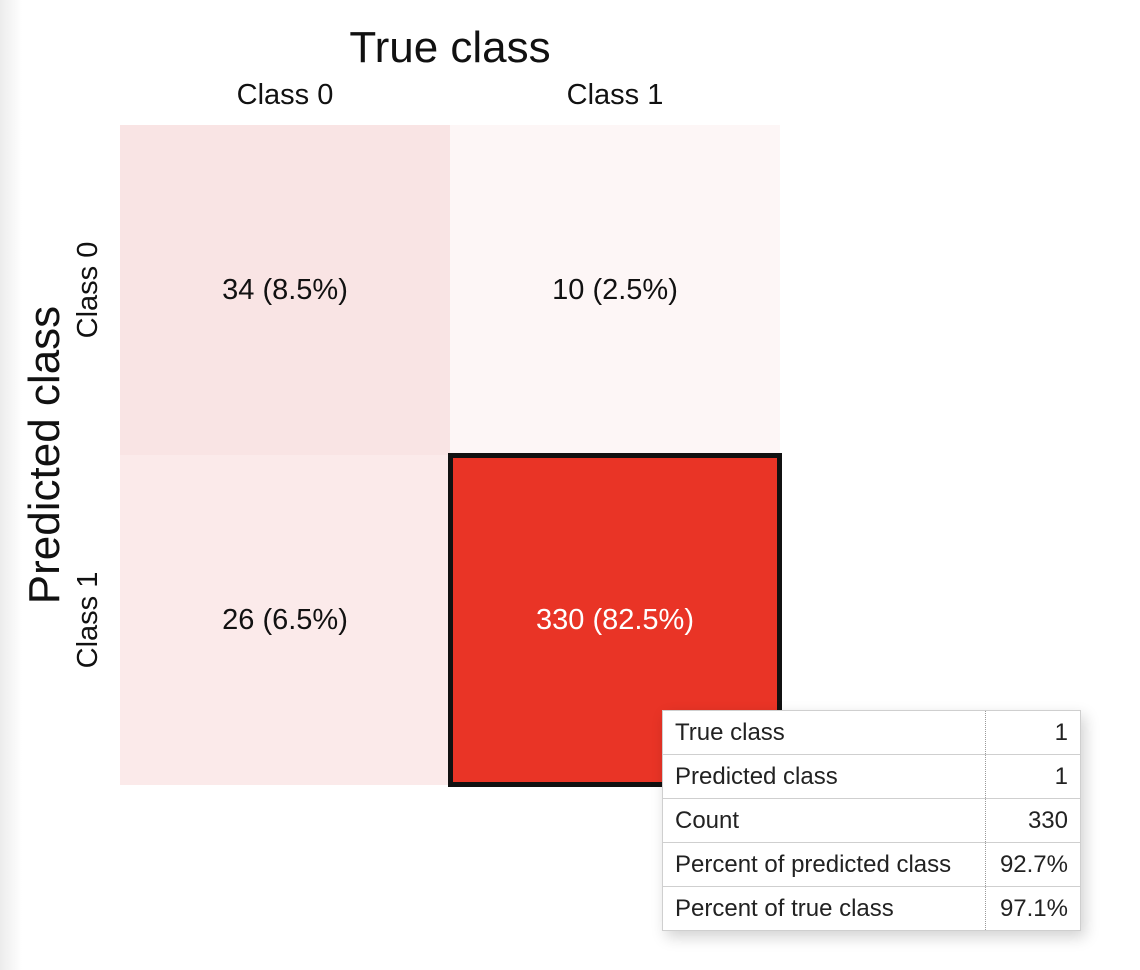 Image resolution: width=1140 pixels, height=970 pixels. I want to click on matrix-cell: 34 (8.5%), so click(285, 290).